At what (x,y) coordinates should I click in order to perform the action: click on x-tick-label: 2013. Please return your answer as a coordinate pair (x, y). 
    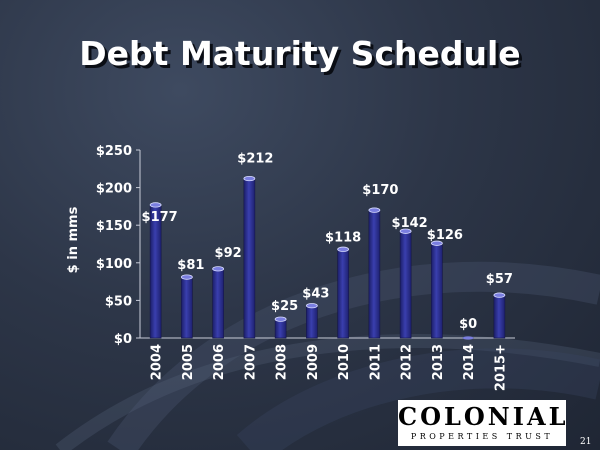
    Looking at the image, I should click on (438, 362).